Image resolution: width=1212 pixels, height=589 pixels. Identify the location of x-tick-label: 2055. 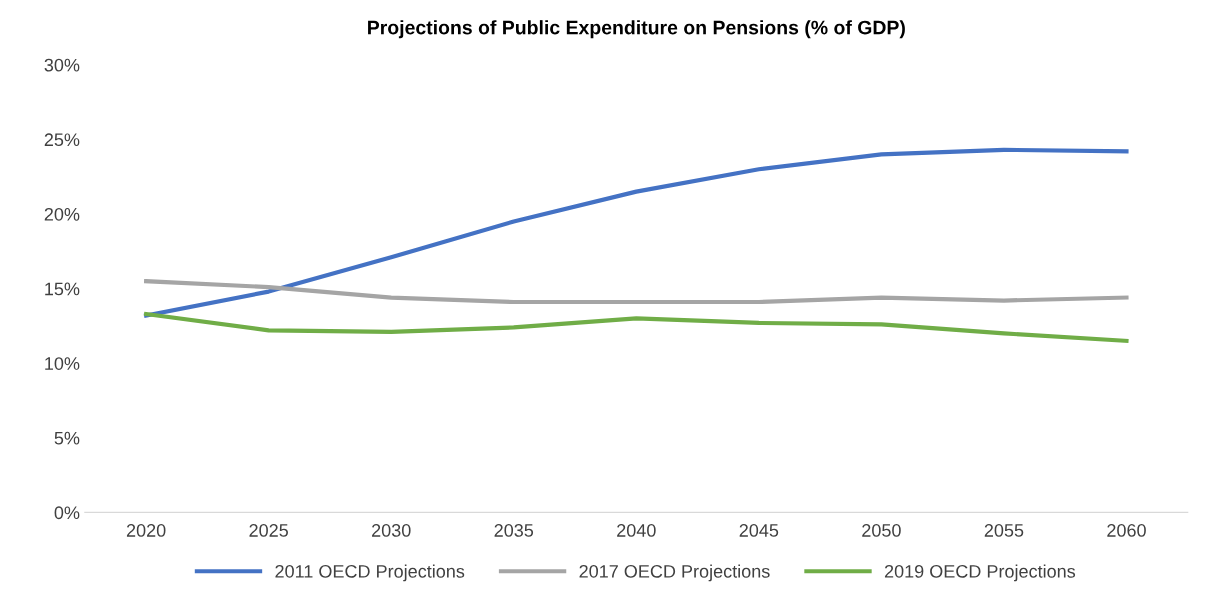
(1004, 530).